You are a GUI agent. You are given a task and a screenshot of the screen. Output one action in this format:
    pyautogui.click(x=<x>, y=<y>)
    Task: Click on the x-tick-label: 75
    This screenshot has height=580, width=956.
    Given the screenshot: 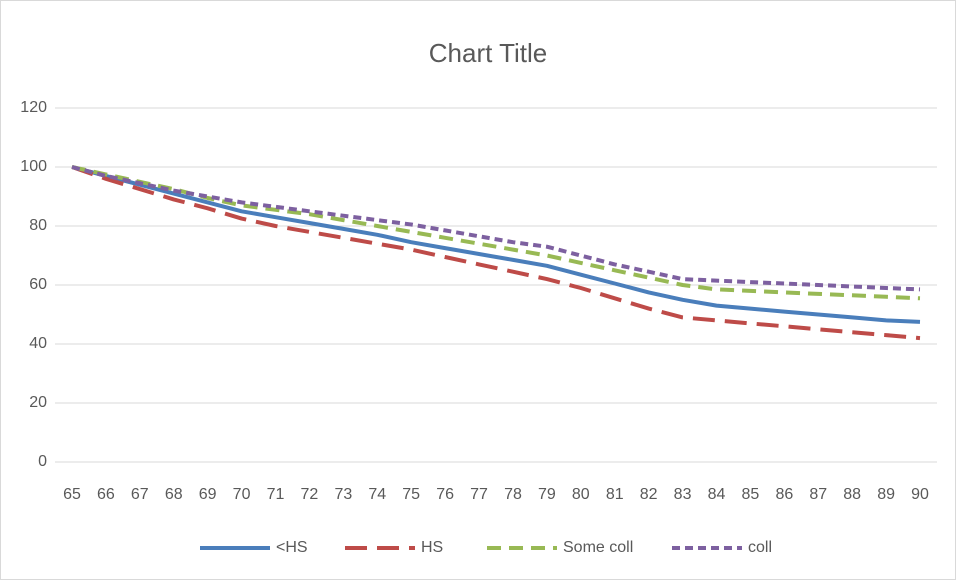 What is the action you would take?
    pyautogui.click(x=411, y=494)
    